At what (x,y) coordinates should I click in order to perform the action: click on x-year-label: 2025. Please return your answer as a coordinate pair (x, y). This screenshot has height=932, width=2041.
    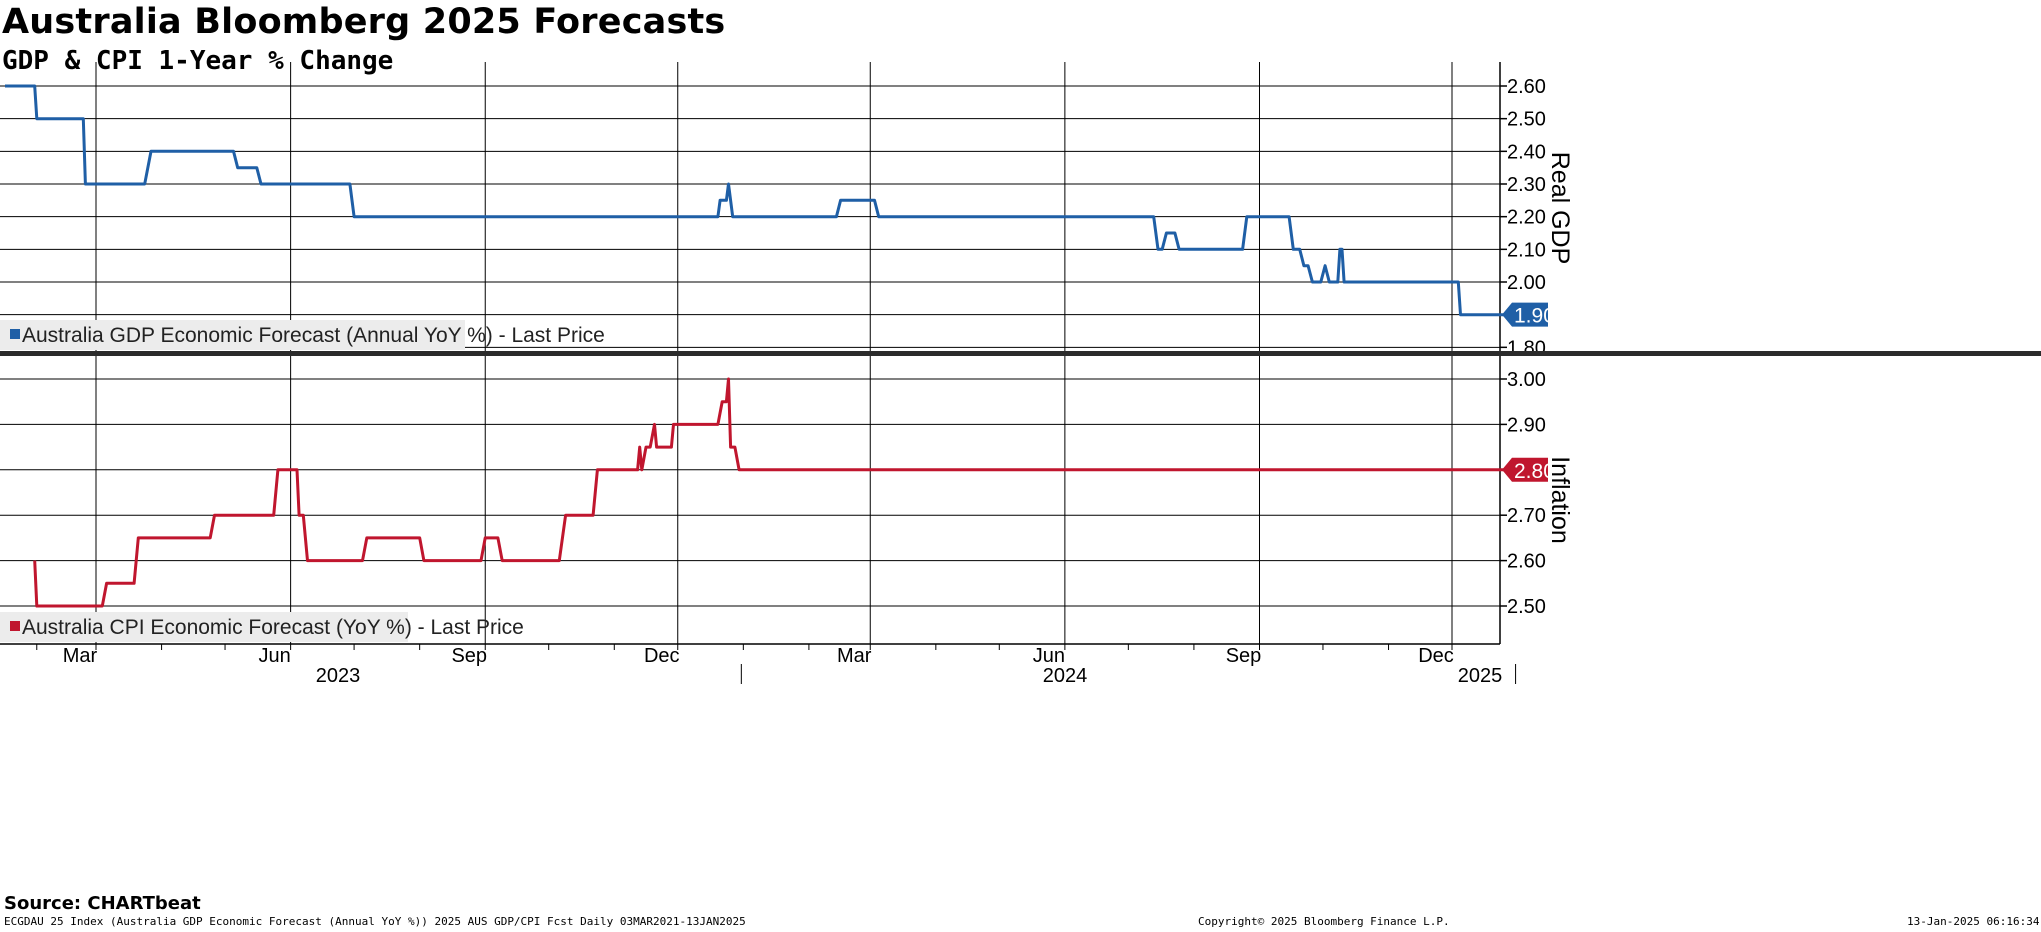
    Looking at the image, I should click on (1480, 676).